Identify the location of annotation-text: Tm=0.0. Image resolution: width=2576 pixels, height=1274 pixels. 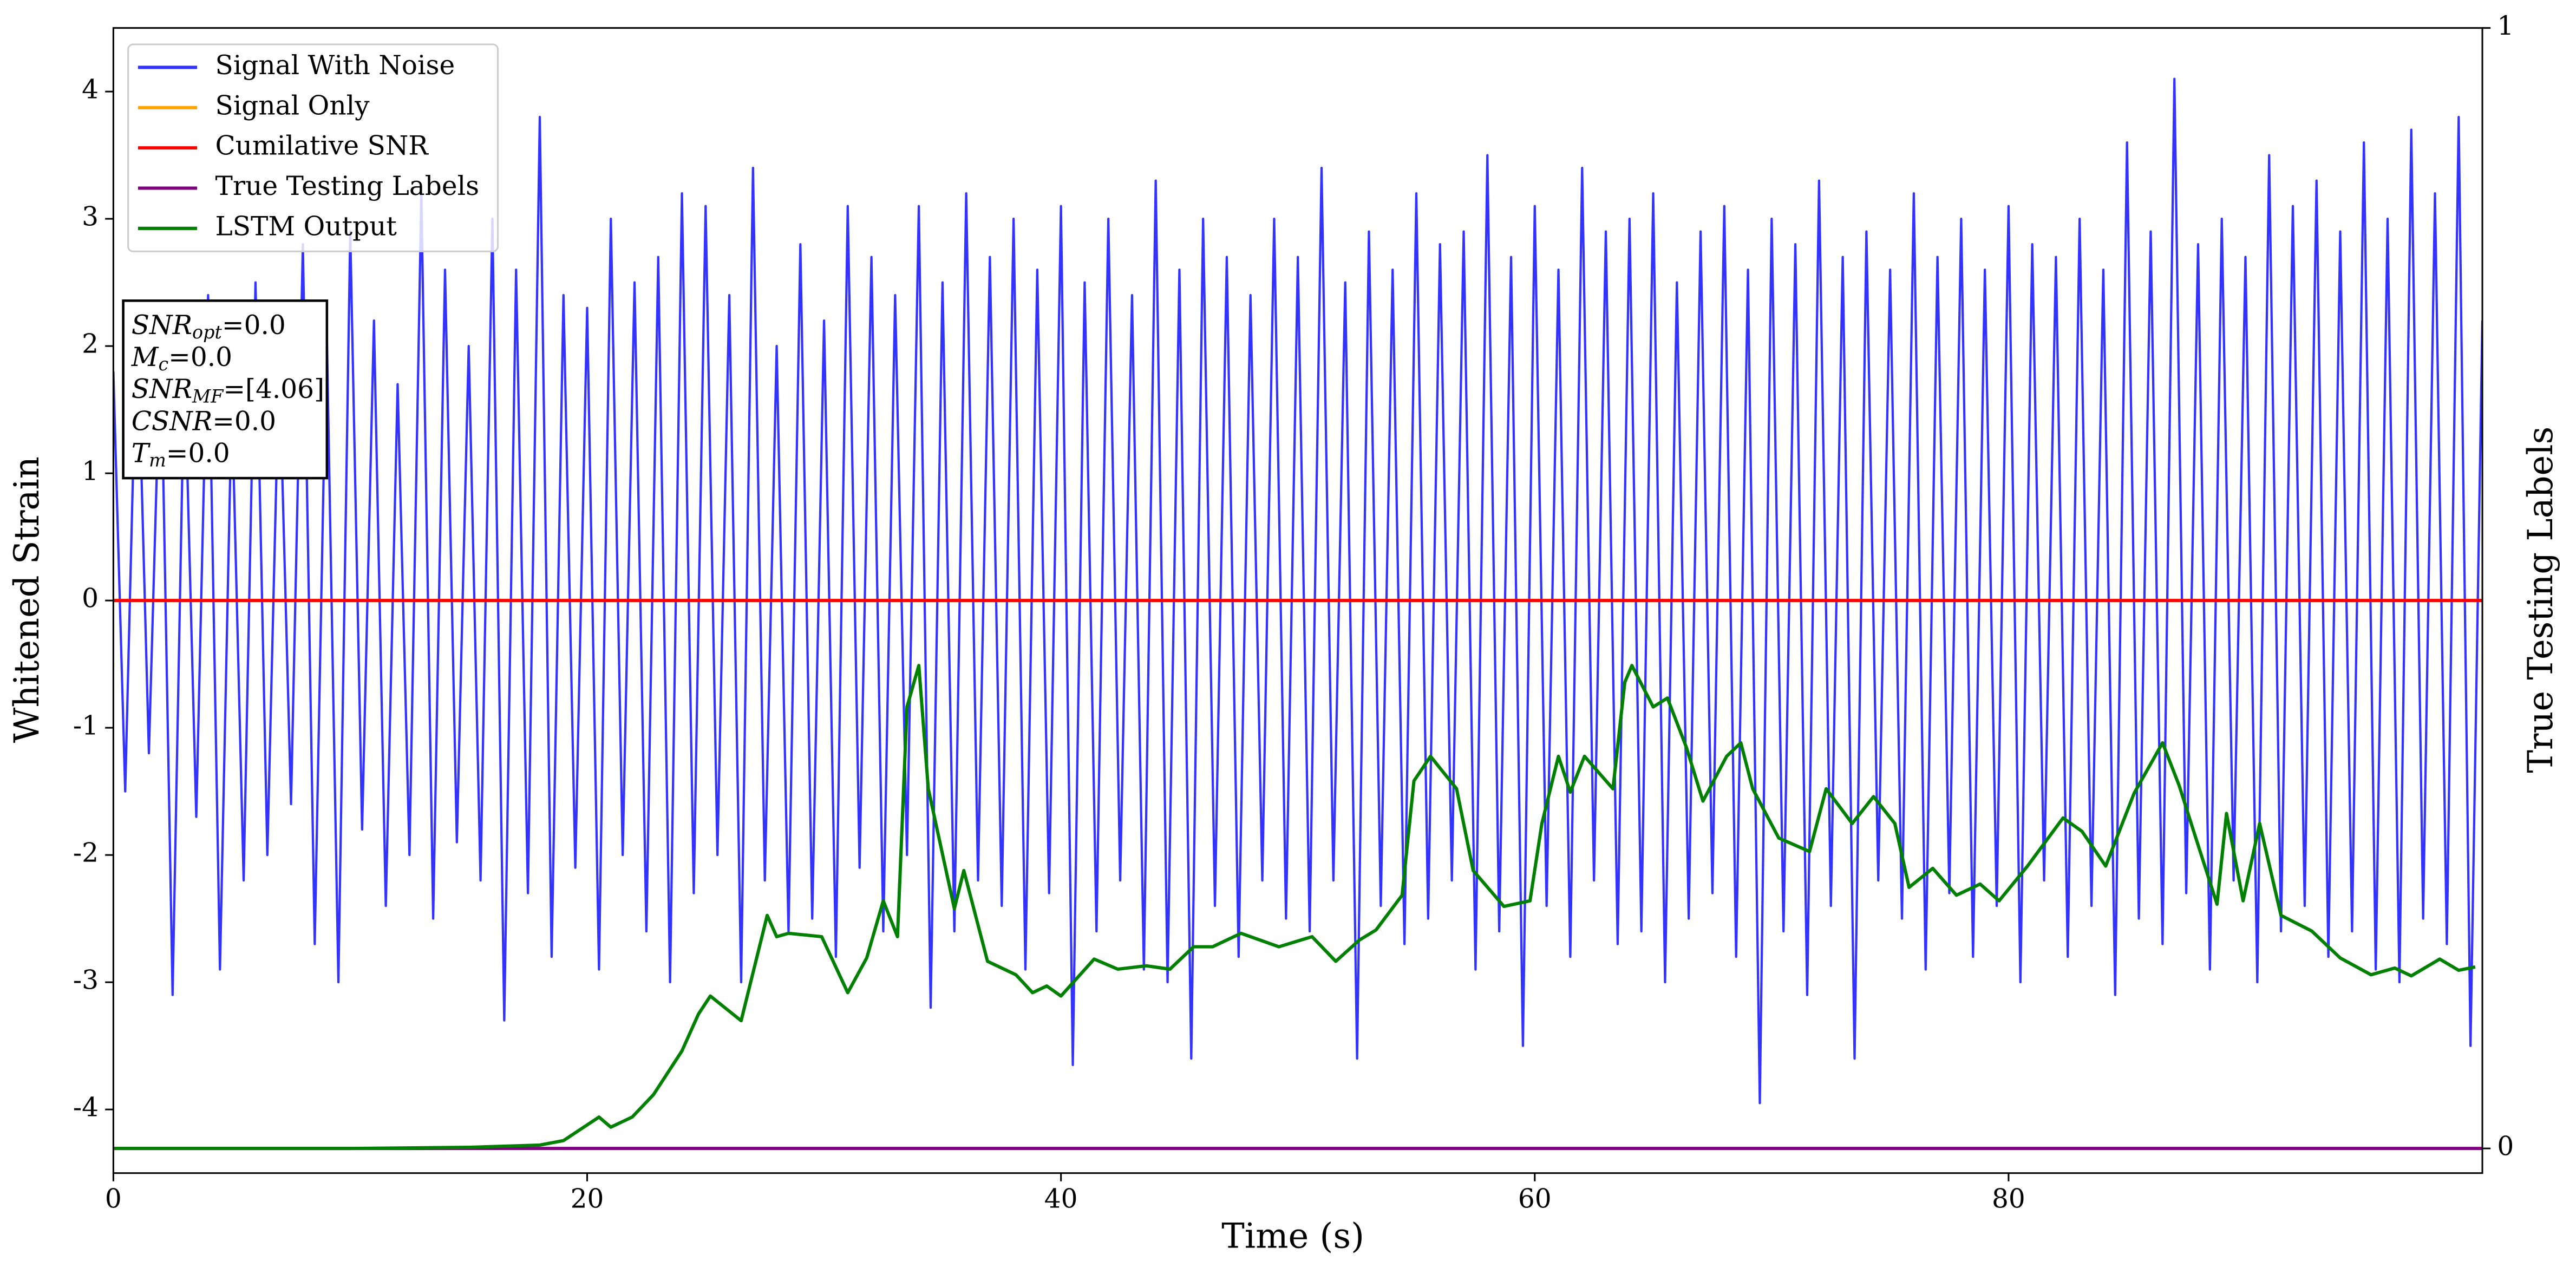
(181, 454).